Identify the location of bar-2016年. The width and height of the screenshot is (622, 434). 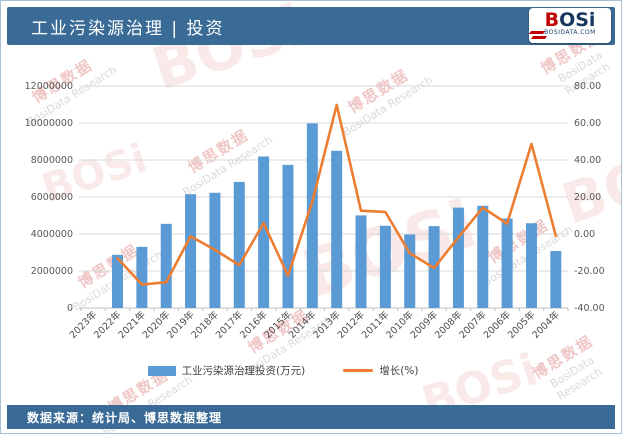
(264, 232).